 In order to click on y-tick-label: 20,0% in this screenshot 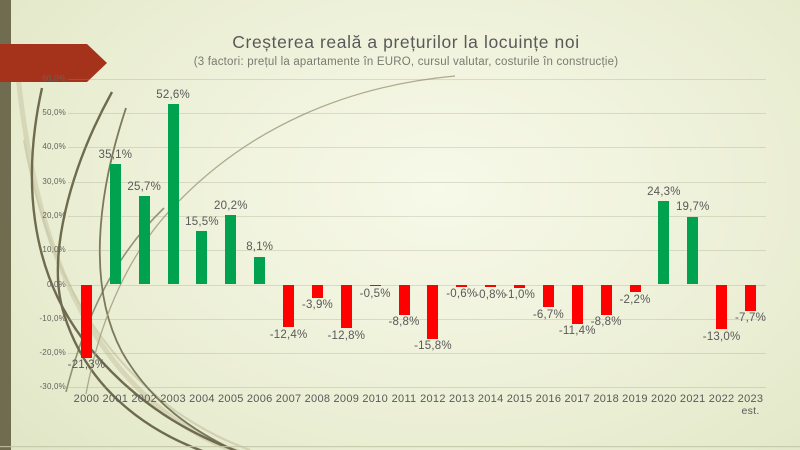, I will do `click(54, 215)`.